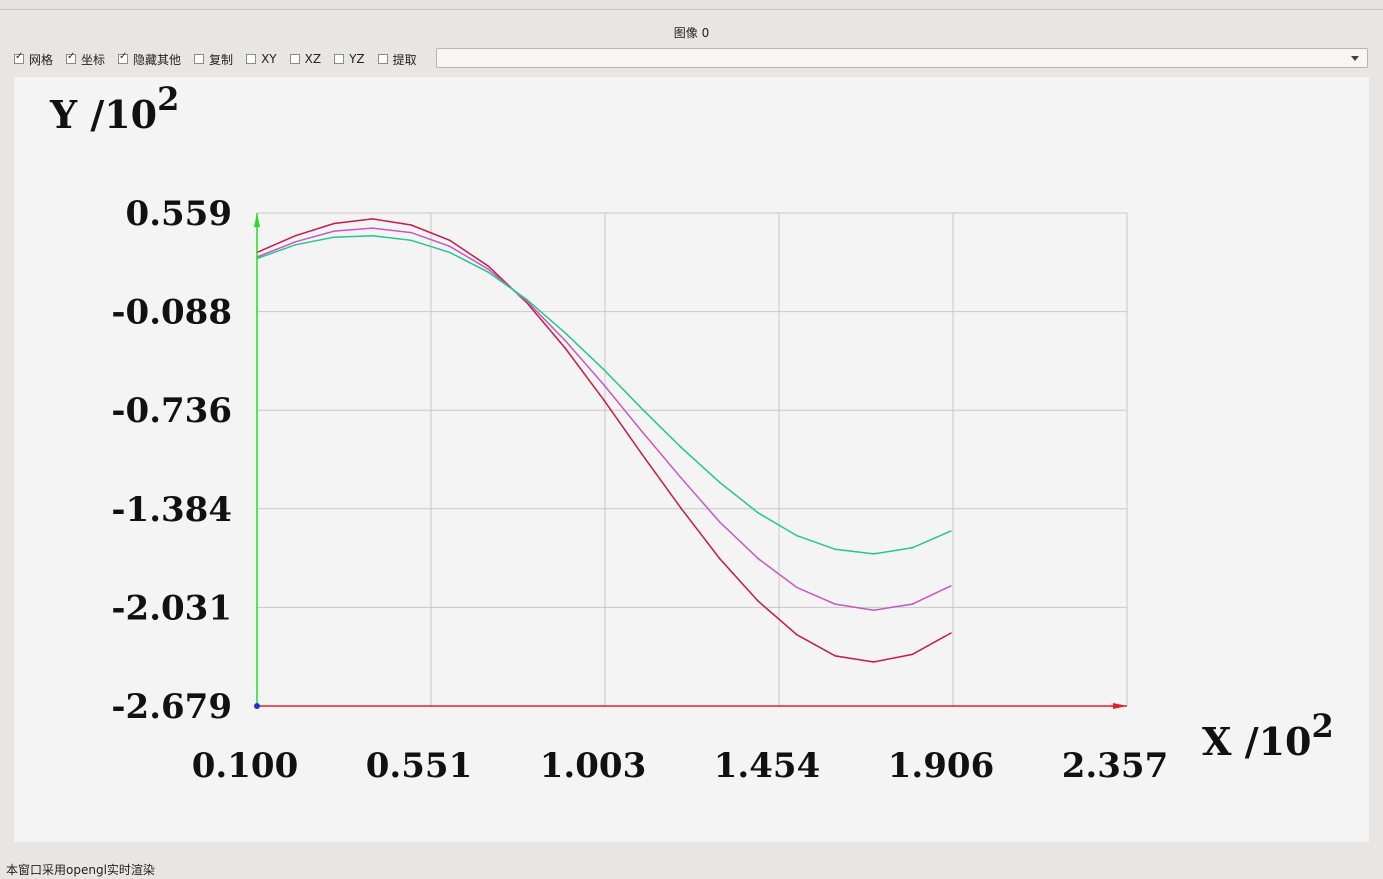 This screenshot has width=1383, height=879. What do you see at coordinates (245, 766) in the screenshot?
I see `x-tick-label: 0.100` at bounding box center [245, 766].